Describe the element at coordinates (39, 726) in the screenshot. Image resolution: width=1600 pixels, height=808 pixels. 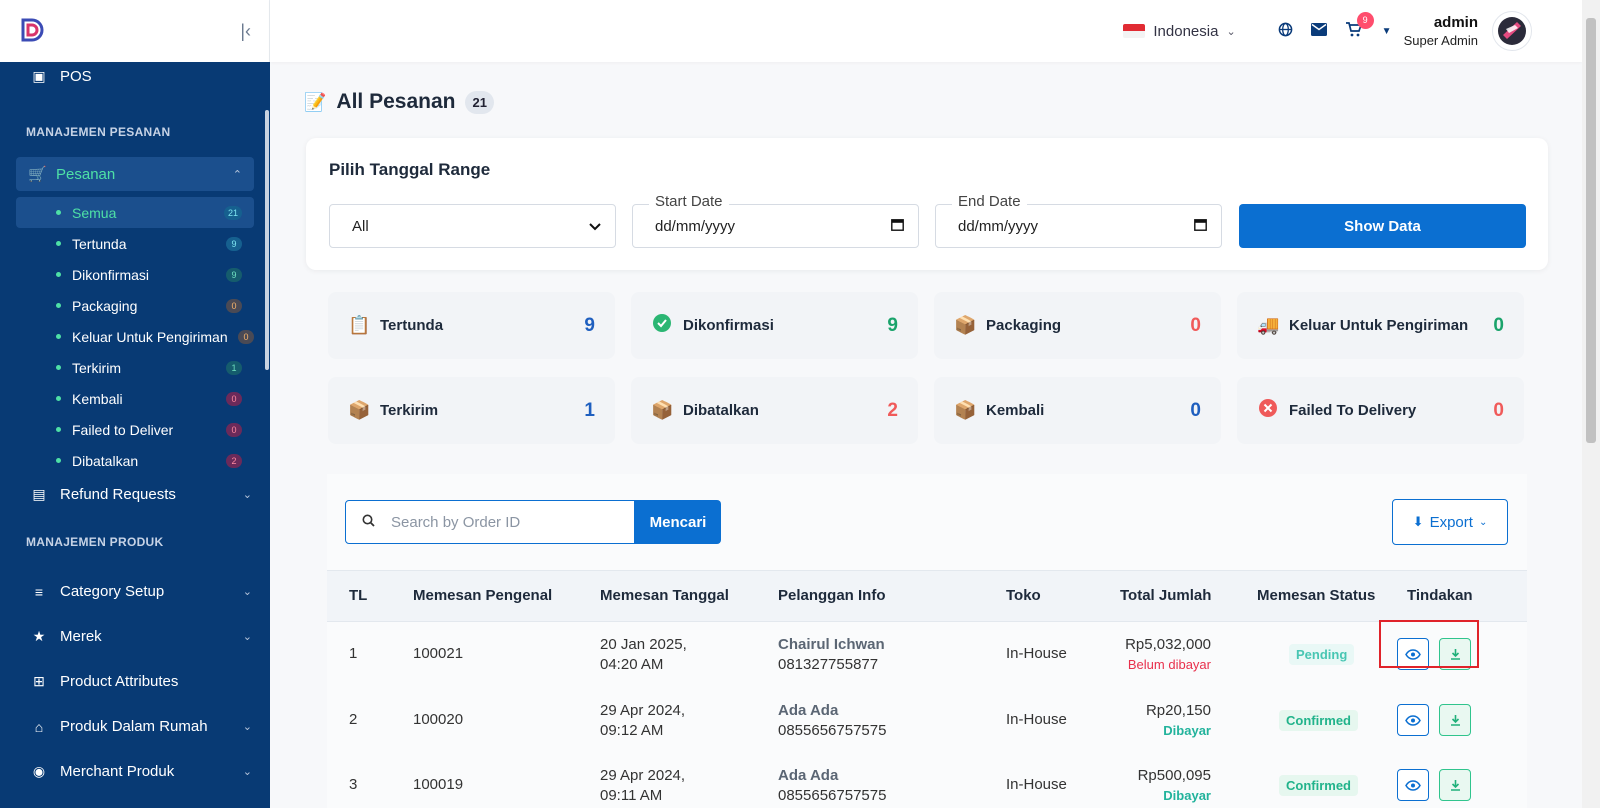
I see `store-icon: ⌂` at that location.